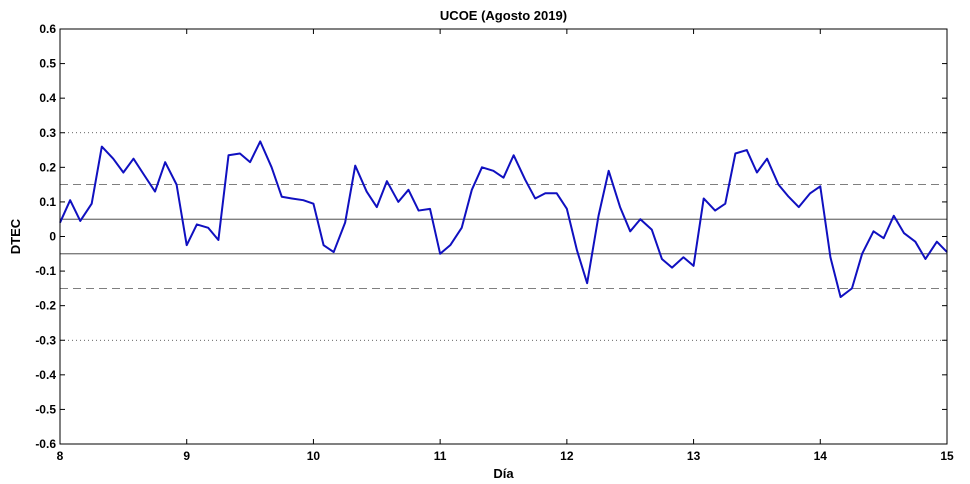 The width and height of the screenshot is (970, 484). Describe the element at coordinates (503, 473) in the screenshot. I see `x-axis-label: Día` at that location.